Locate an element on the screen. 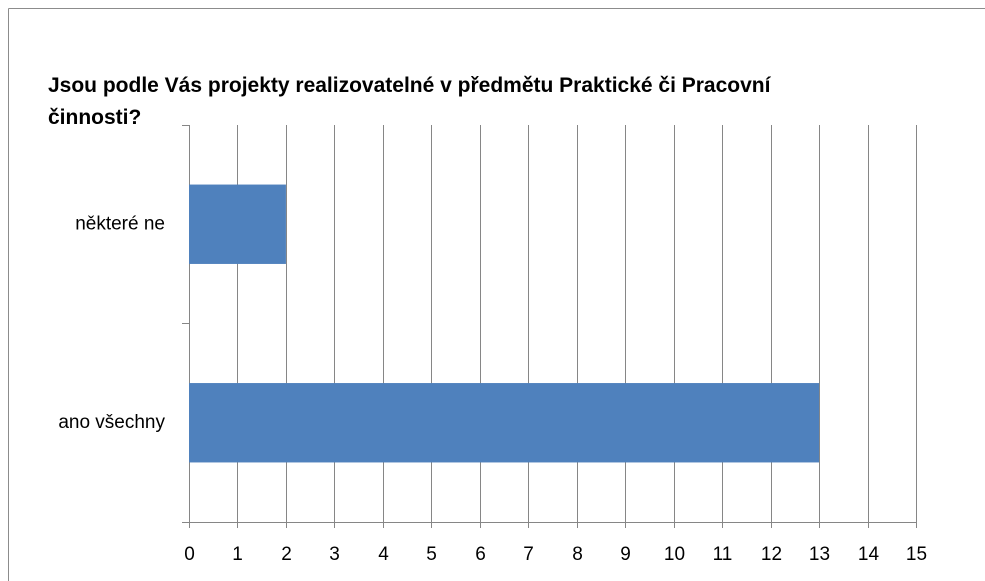 The width and height of the screenshot is (985, 581). x-tick-label: 7 is located at coordinates (528, 554).